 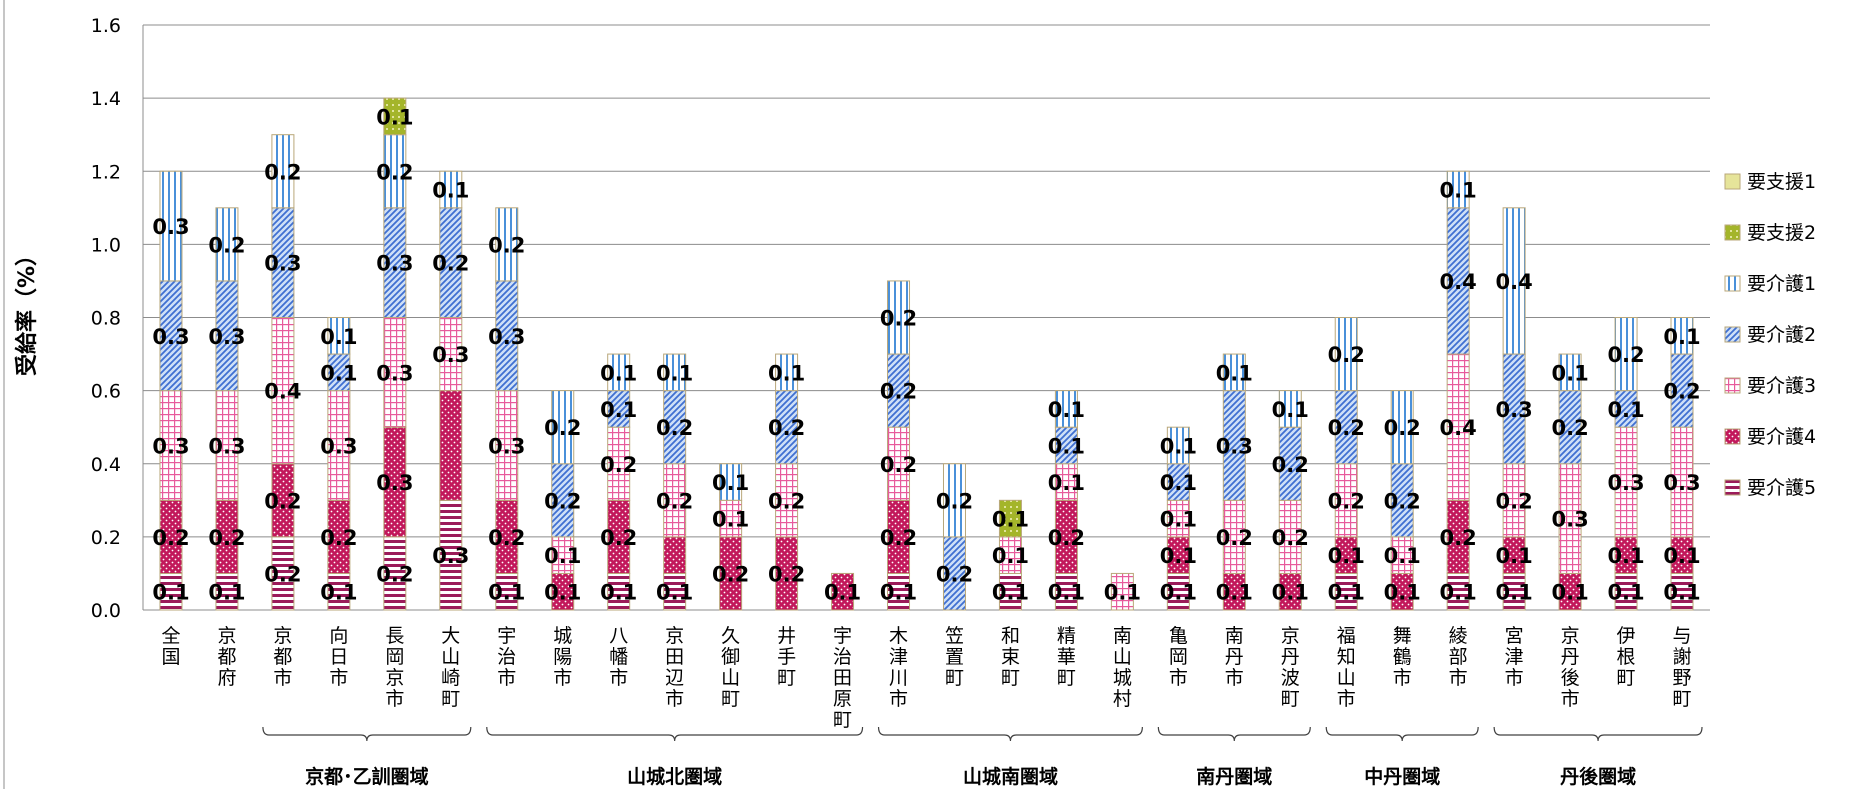 I want to click on y-tick-label: 1.4, so click(x=106, y=99).